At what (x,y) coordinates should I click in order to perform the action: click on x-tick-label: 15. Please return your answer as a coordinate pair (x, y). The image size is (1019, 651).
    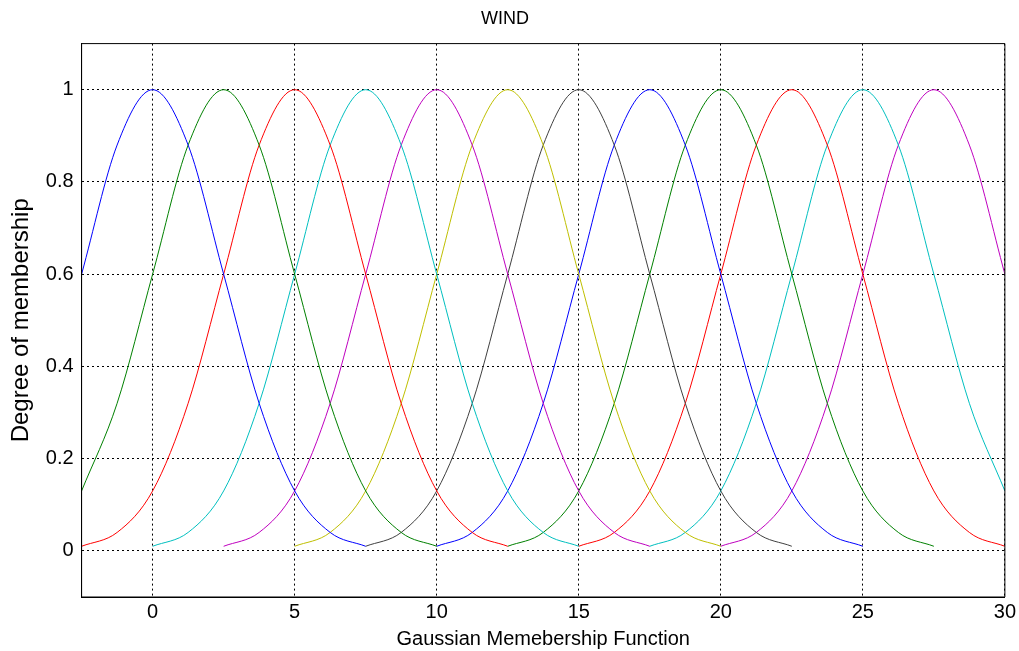
    Looking at the image, I should click on (578, 610).